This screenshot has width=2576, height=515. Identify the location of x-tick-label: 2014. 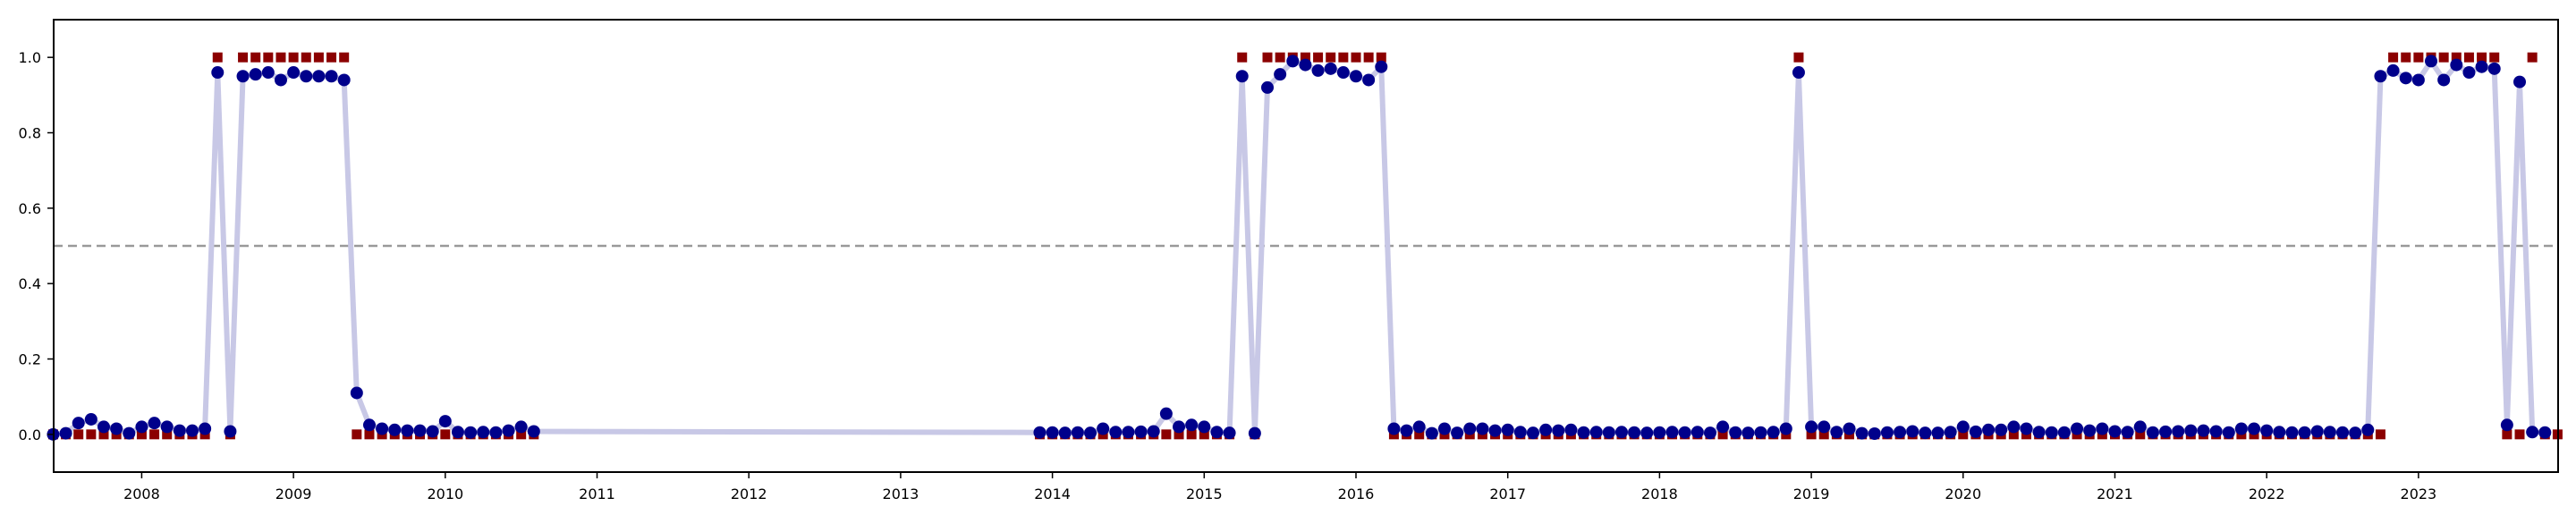
(1052, 493).